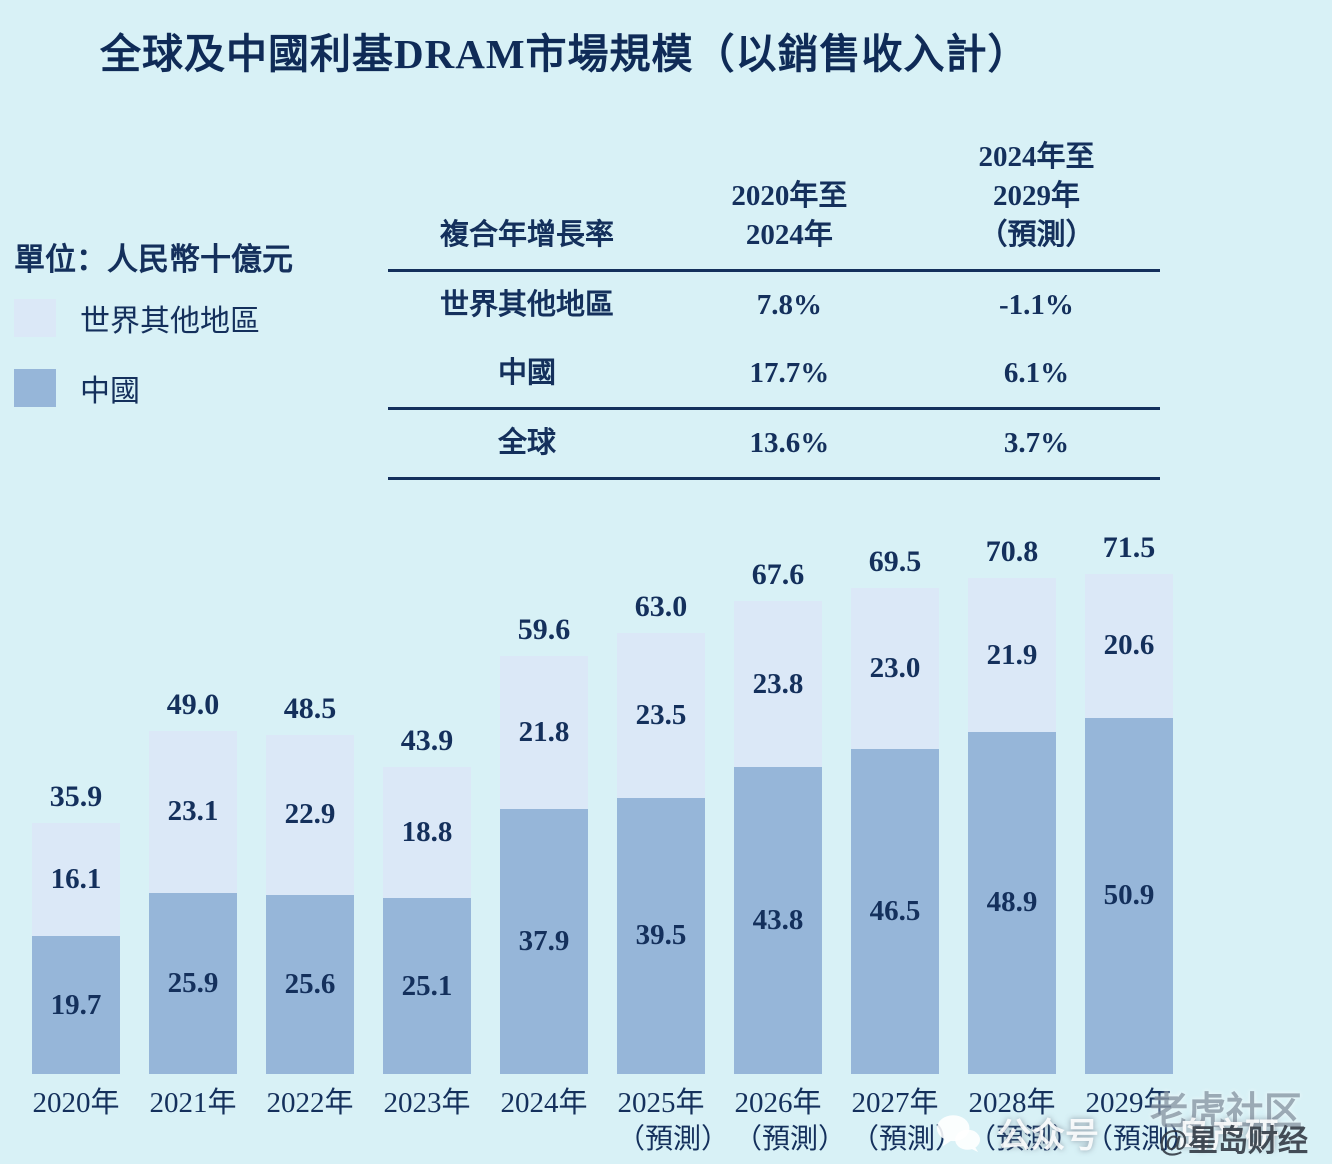 This screenshot has height=1164, width=1332. What do you see at coordinates (76, 880) in the screenshot?
I see `bar-segment-world: 16.1` at bounding box center [76, 880].